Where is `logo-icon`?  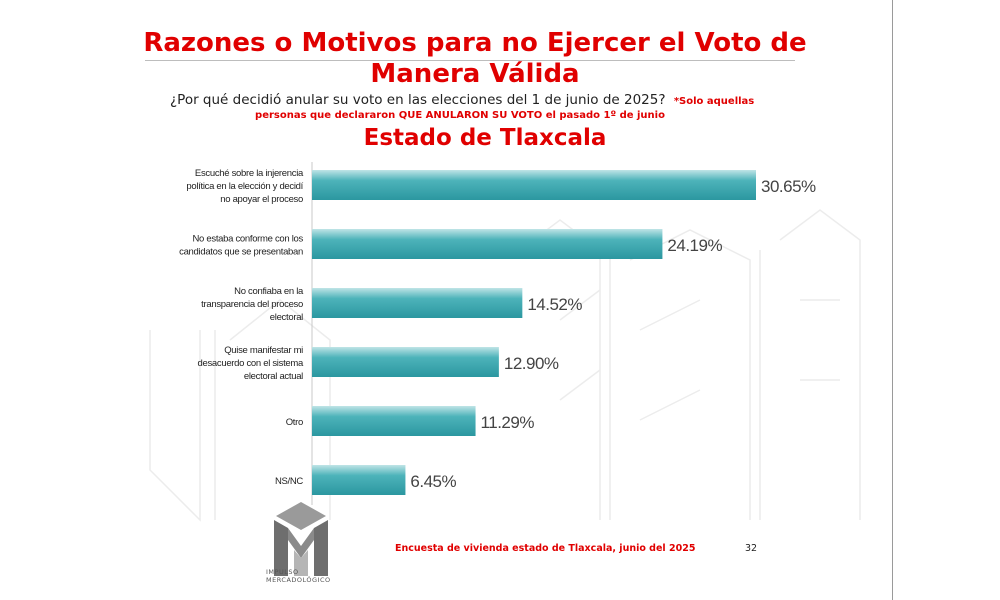
logo-icon is located at coordinates (301, 539).